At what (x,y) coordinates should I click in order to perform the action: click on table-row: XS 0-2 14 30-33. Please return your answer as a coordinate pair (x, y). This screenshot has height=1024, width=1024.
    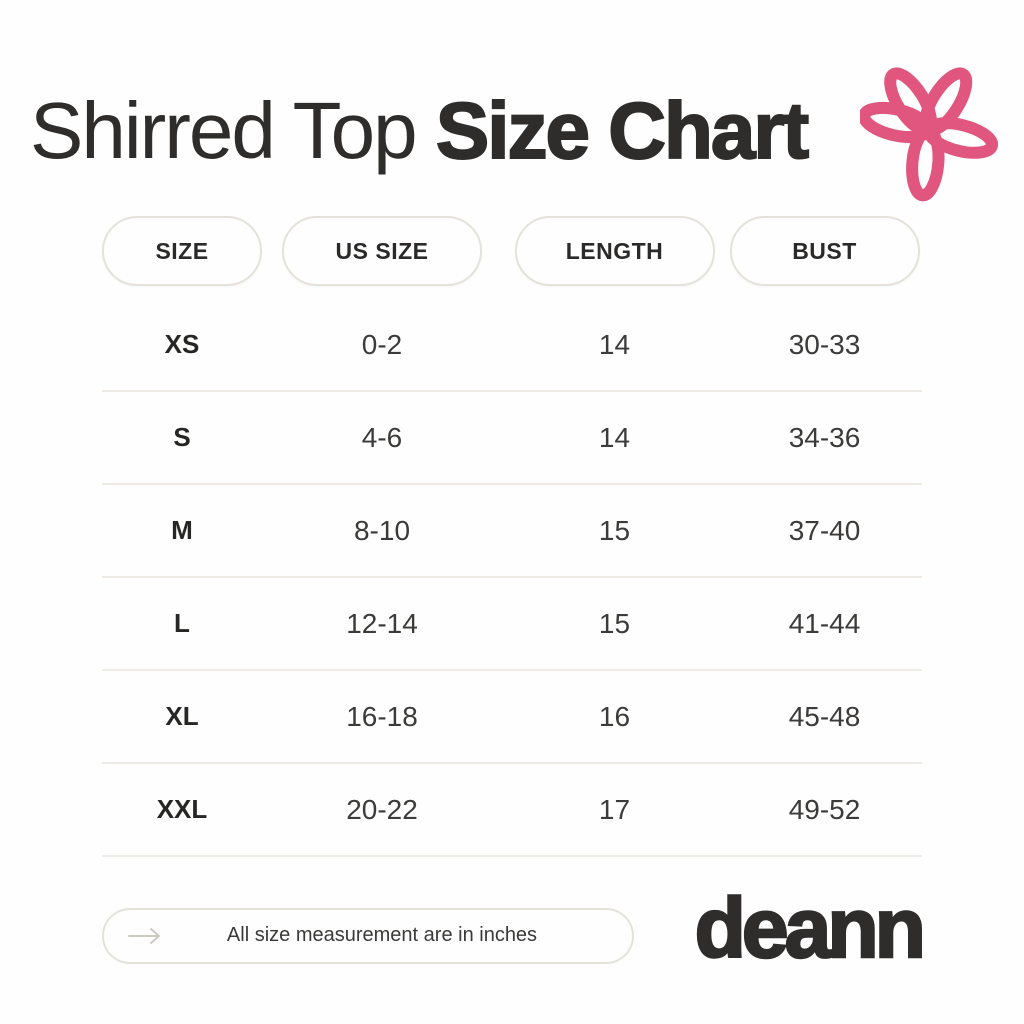
    Looking at the image, I should click on (512, 345).